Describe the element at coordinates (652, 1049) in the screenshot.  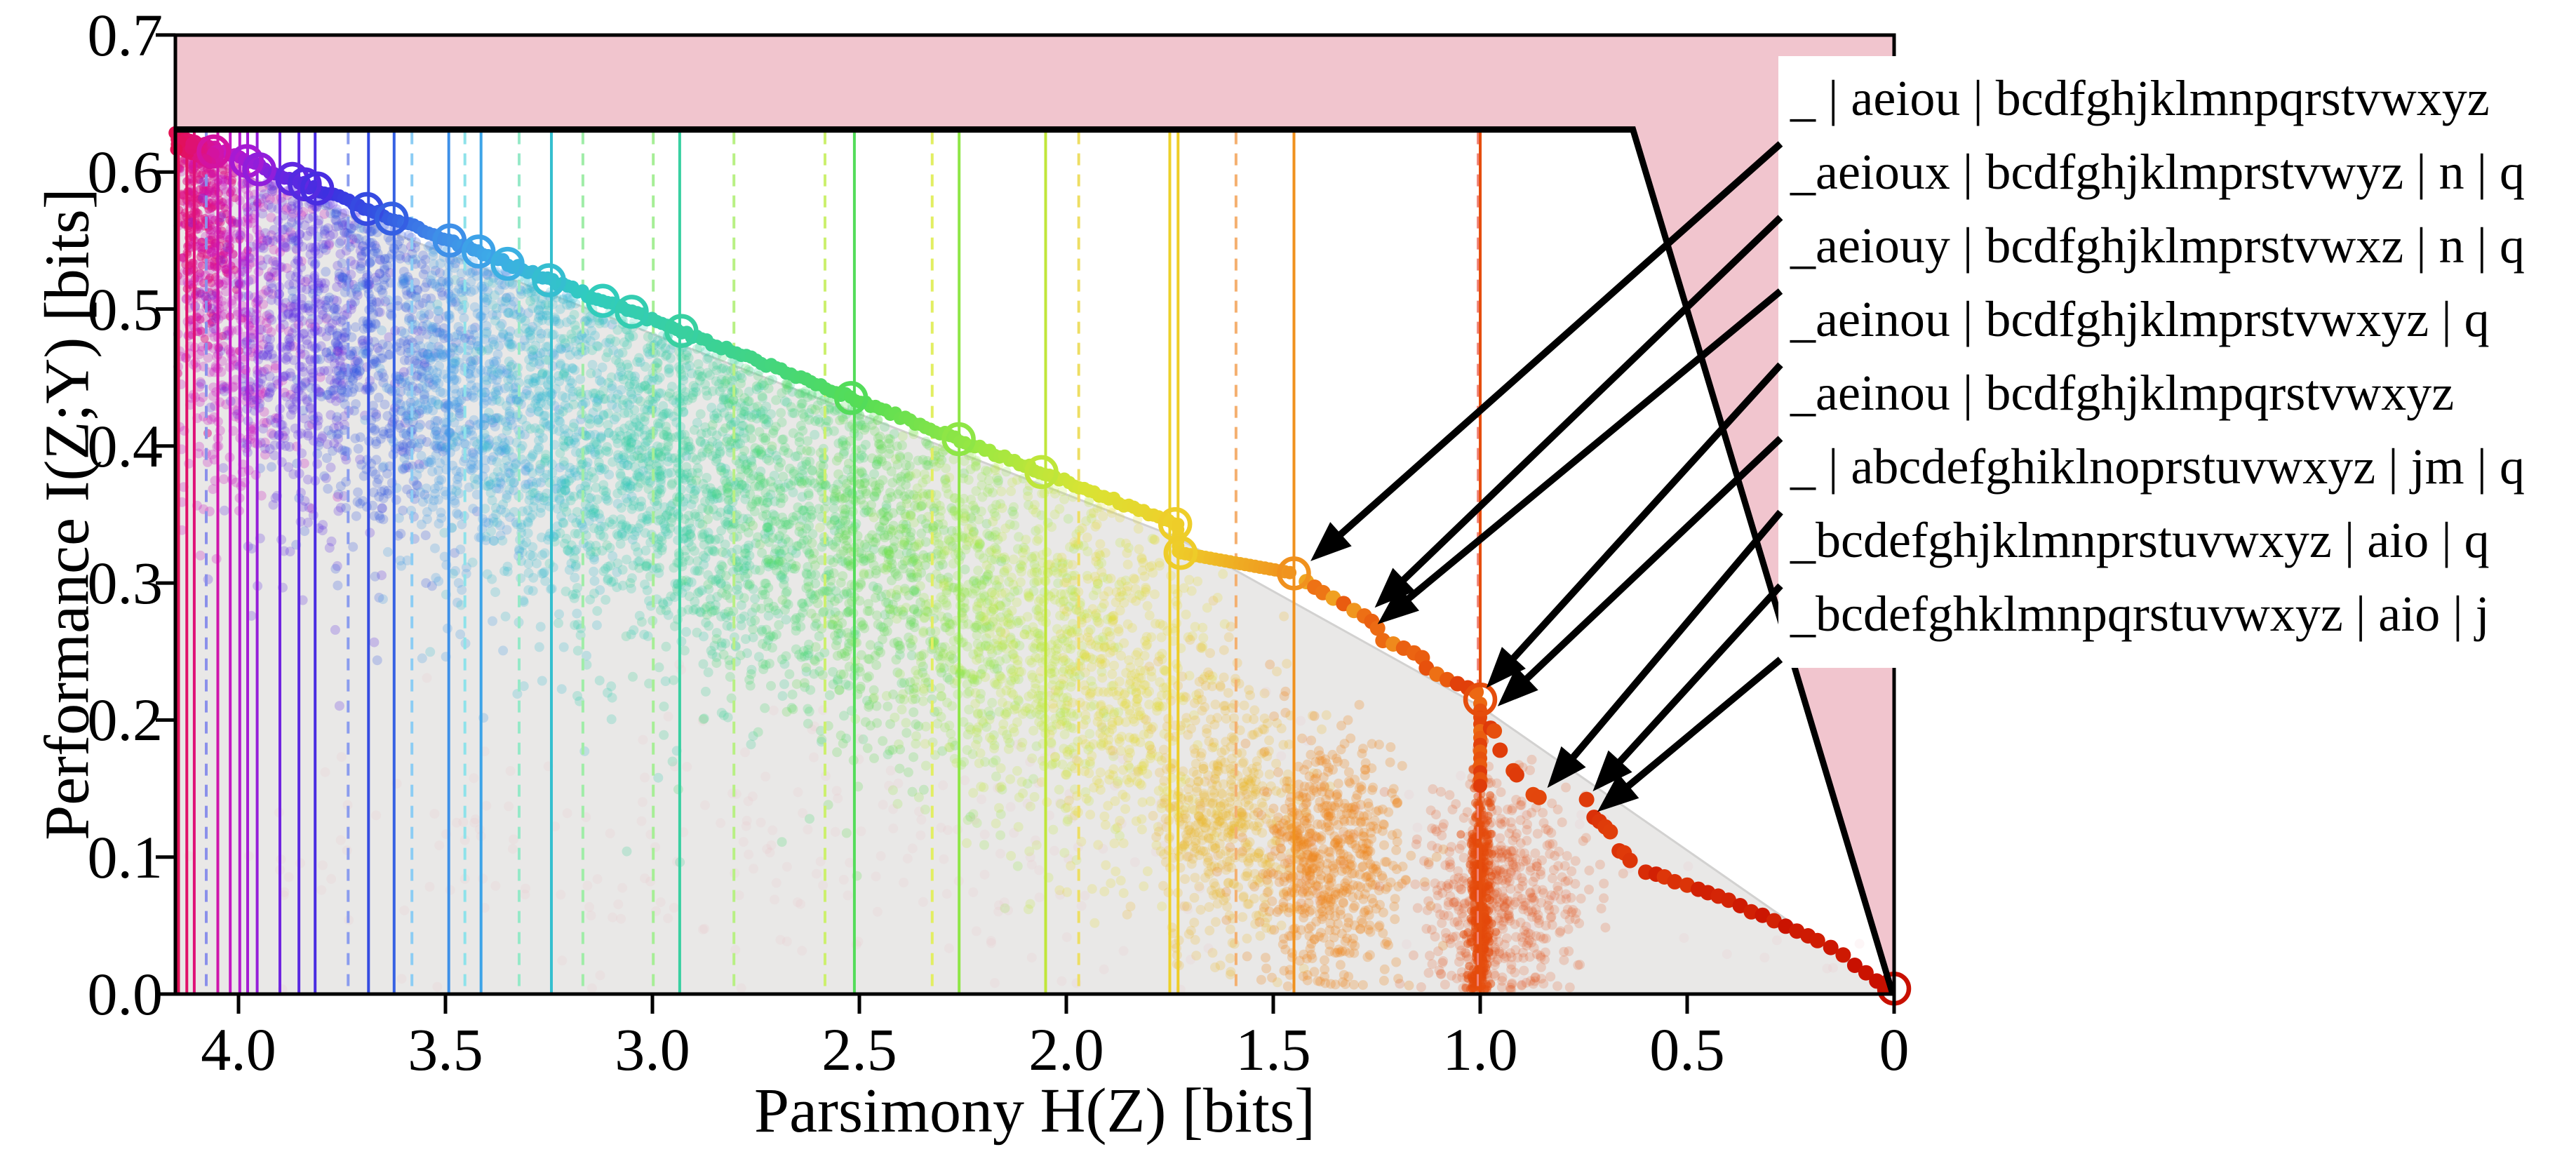
I see `x-tick-label: 3.0` at that location.